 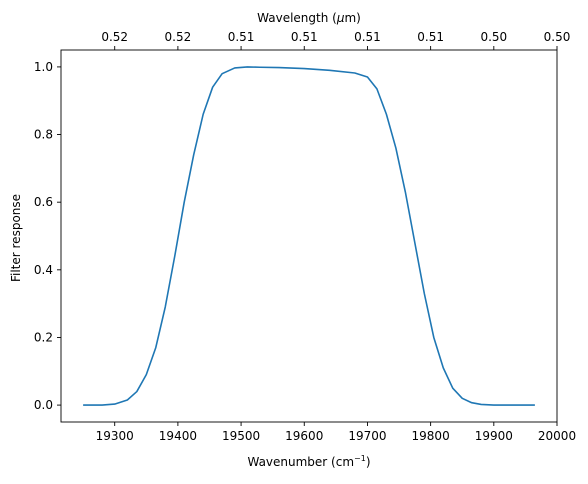 I want to click on top-x-axis-label: Wavelength (μm), so click(x=309, y=18).